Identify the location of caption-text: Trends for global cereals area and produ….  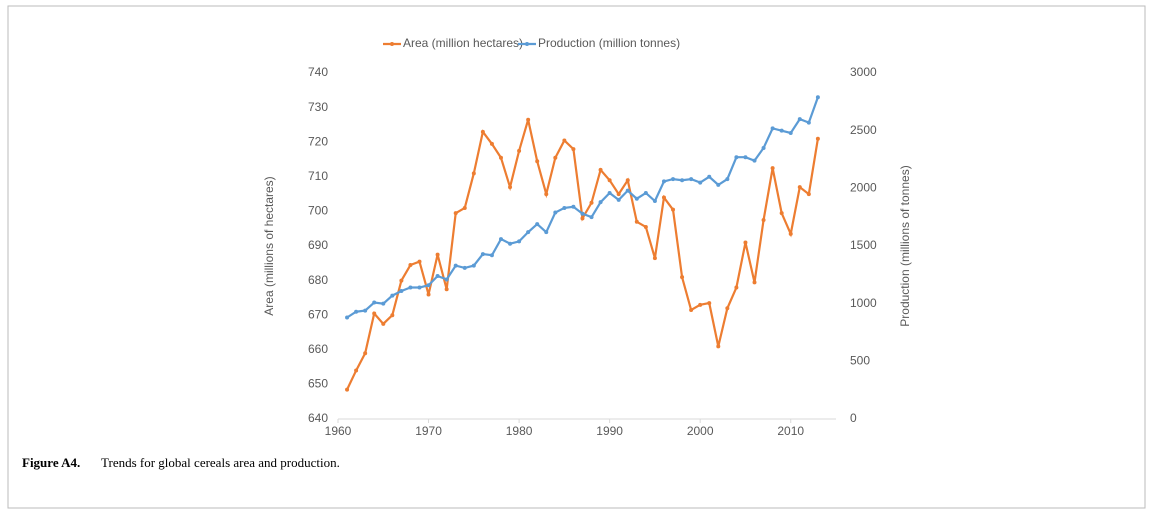
(220, 462).